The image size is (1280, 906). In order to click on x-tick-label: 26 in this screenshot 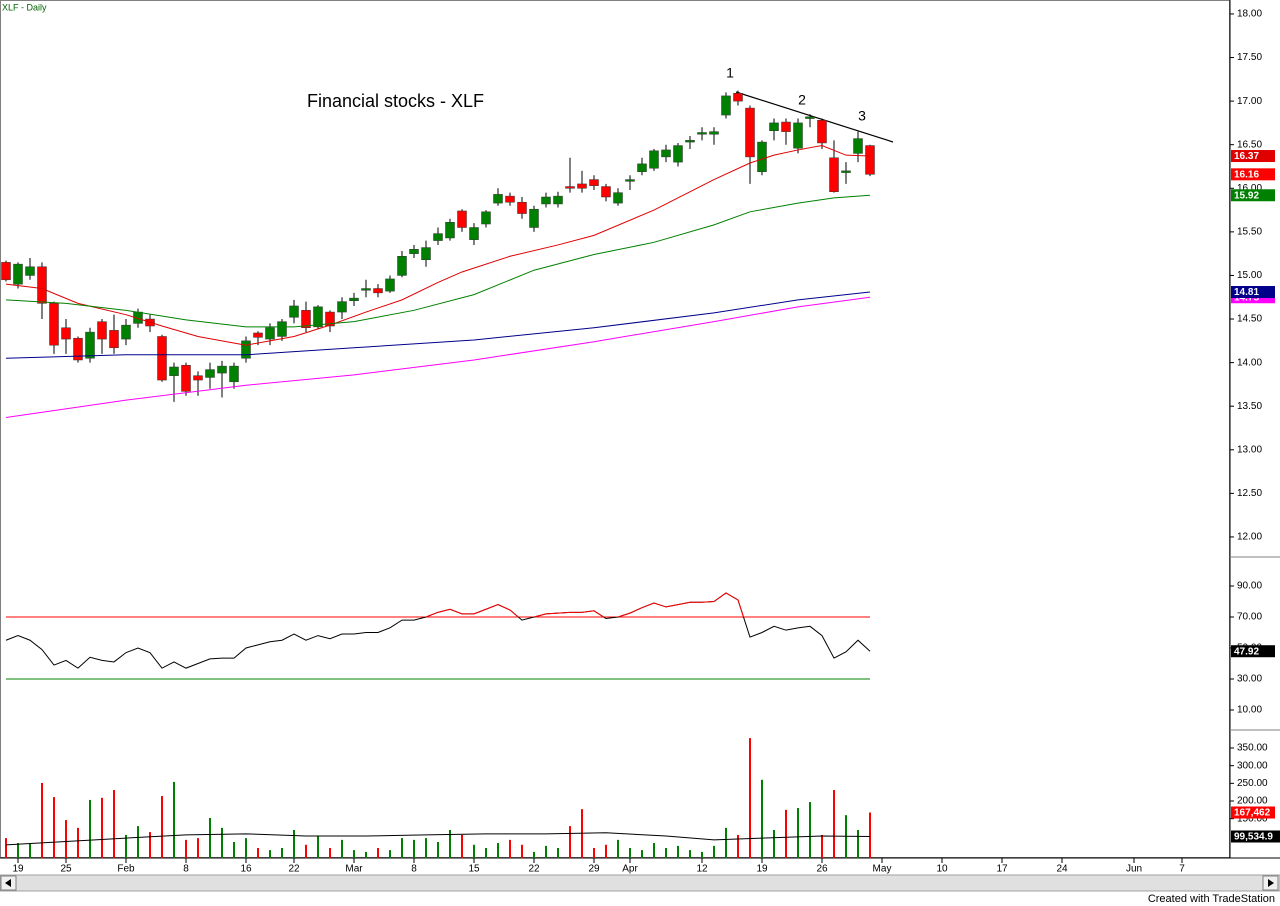, I will do `click(822, 869)`.